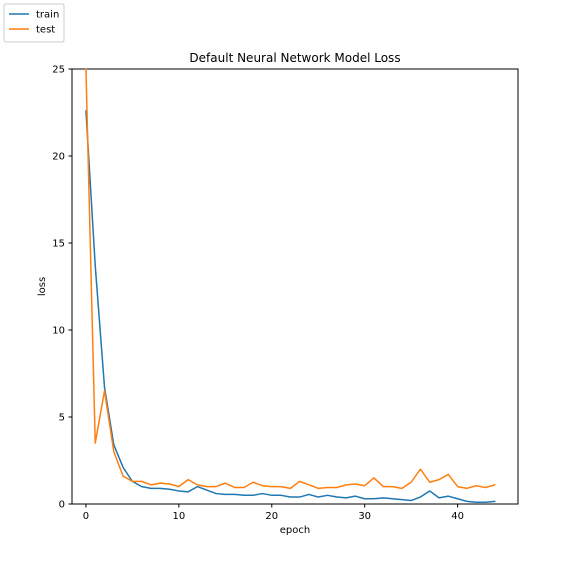 Image resolution: width=576 pixels, height=576 pixels. I want to click on y-tick-label: 0, so click(62, 505).